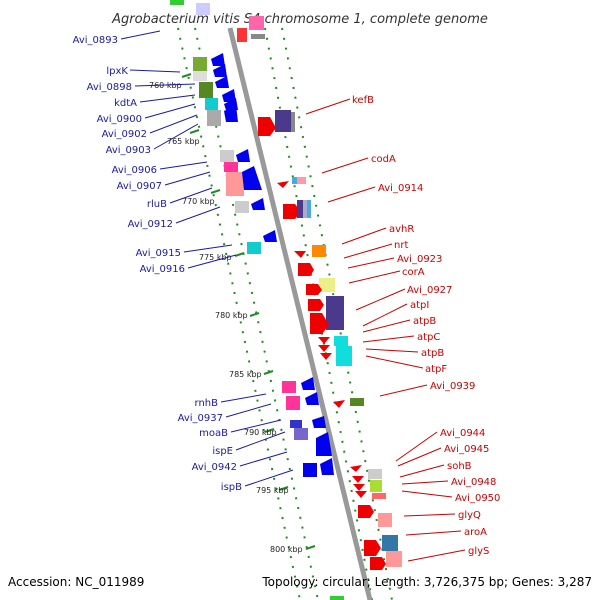  I want to click on gene-label: atpF, so click(436, 369).